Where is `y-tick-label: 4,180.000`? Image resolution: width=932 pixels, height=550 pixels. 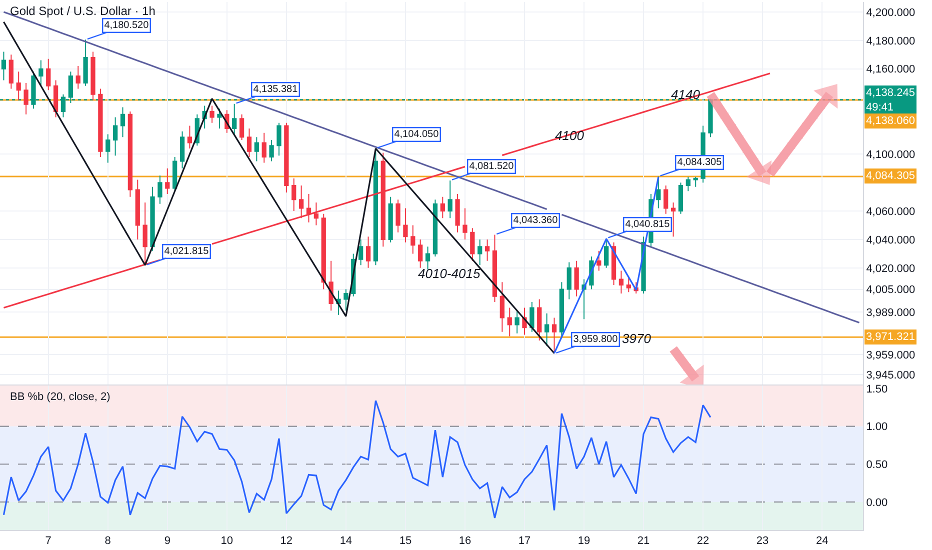 y-tick-label: 4,180.000 is located at coordinates (891, 41).